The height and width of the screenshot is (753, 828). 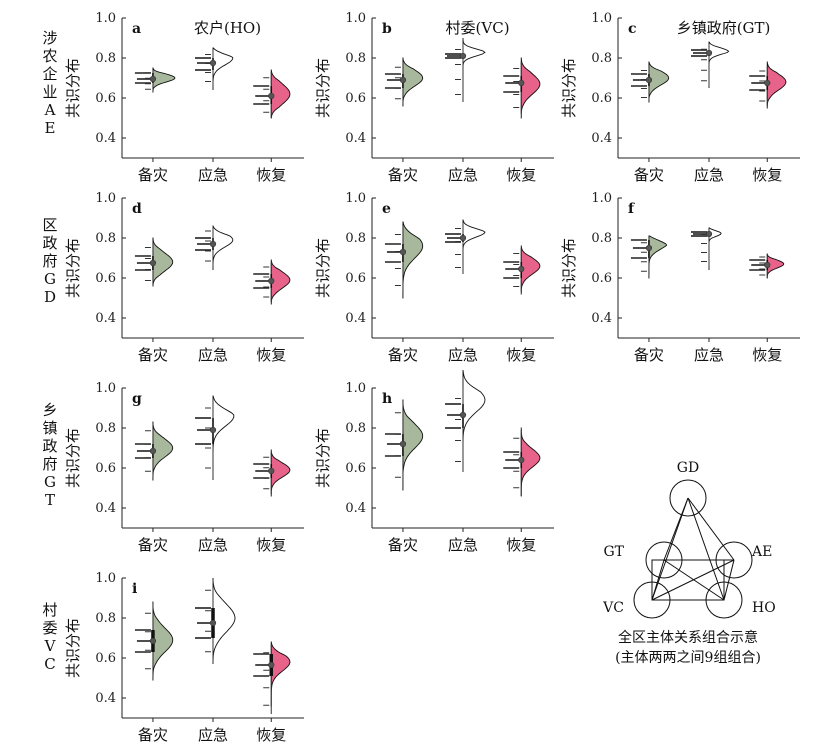 What do you see at coordinates (323, 268) in the screenshot?
I see `y-axis-label-e: 共识分布` at bounding box center [323, 268].